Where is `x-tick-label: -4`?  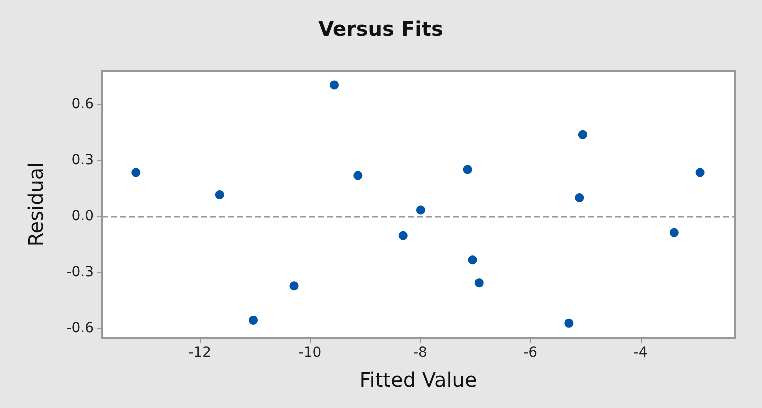 x-tick-label: -4 is located at coordinates (641, 353).